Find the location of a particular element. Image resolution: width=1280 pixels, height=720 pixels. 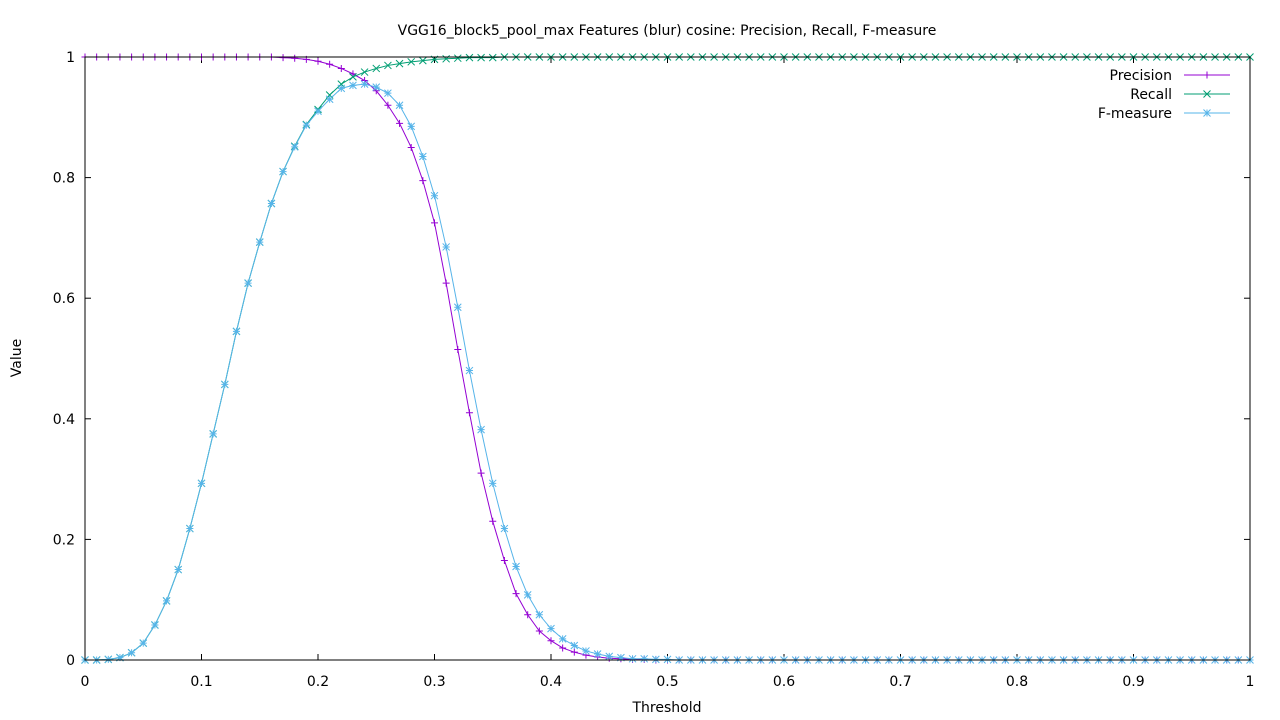

x-tick-label: 0.5 is located at coordinates (667, 682).